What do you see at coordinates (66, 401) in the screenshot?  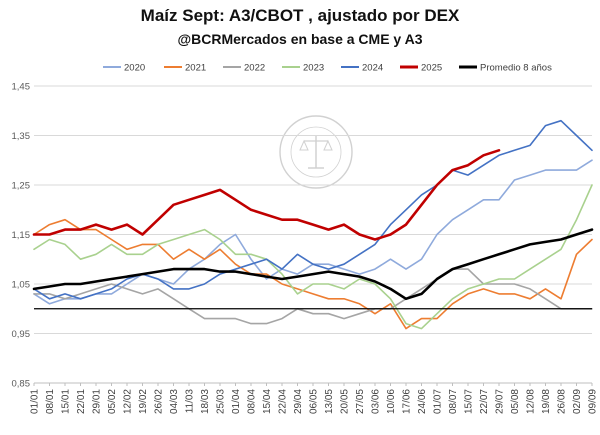 I see `x-tick-label: 15/01` at bounding box center [66, 401].